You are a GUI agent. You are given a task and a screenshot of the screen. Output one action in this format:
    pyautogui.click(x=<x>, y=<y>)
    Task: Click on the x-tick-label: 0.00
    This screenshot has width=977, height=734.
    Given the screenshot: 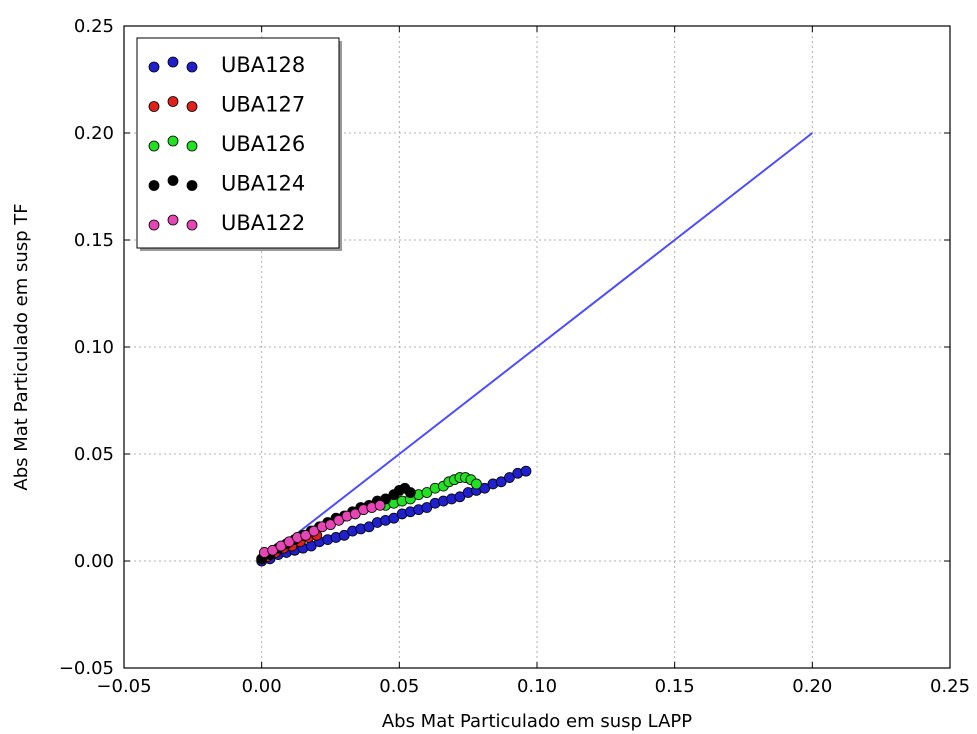 What is the action you would take?
    pyautogui.click(x=262, y=686)
    